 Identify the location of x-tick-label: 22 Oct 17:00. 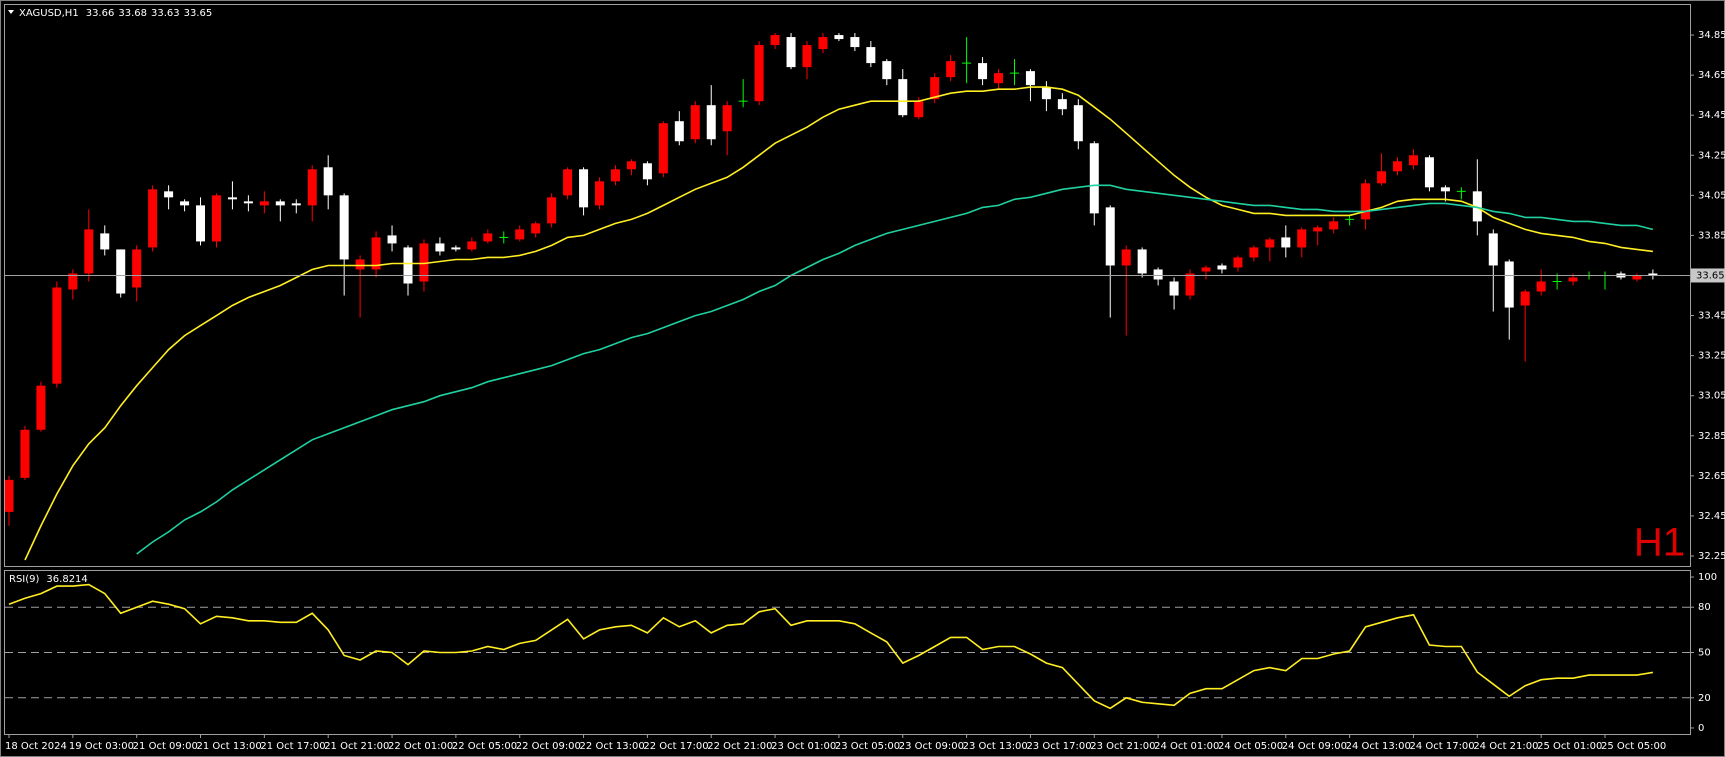
(675, 746).